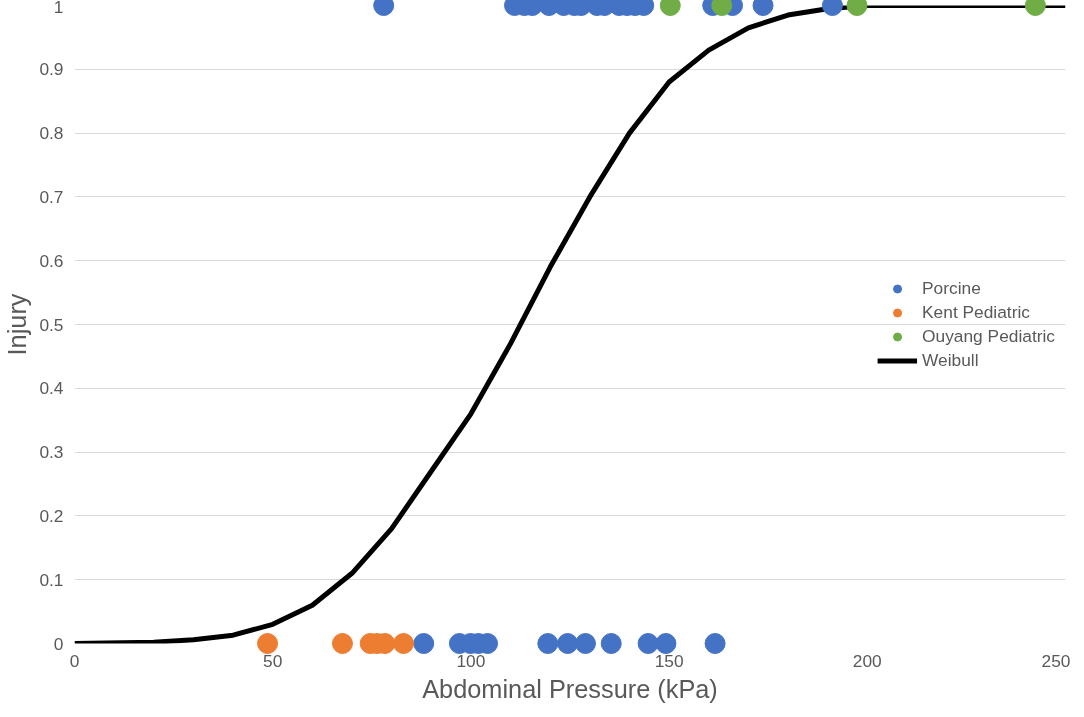 The image size is (1084, 717). I want to click on legend-label: Porcine, so click(951, 288).